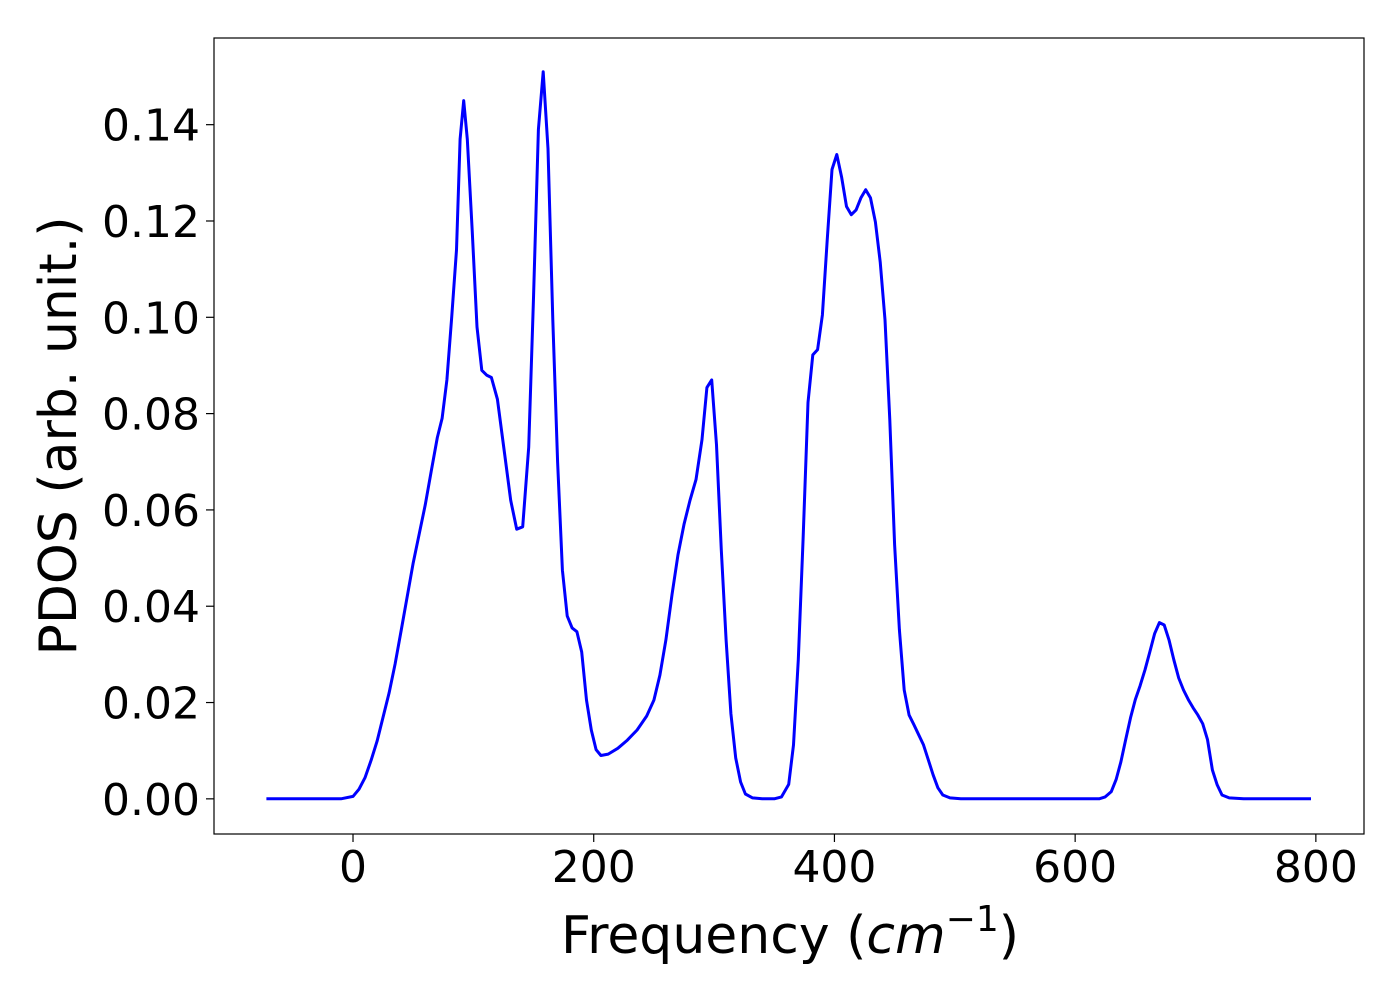  Describe the element at coordinates (151, 704) in the screenshot. I see `y-tick-label: 0.02` at that location.